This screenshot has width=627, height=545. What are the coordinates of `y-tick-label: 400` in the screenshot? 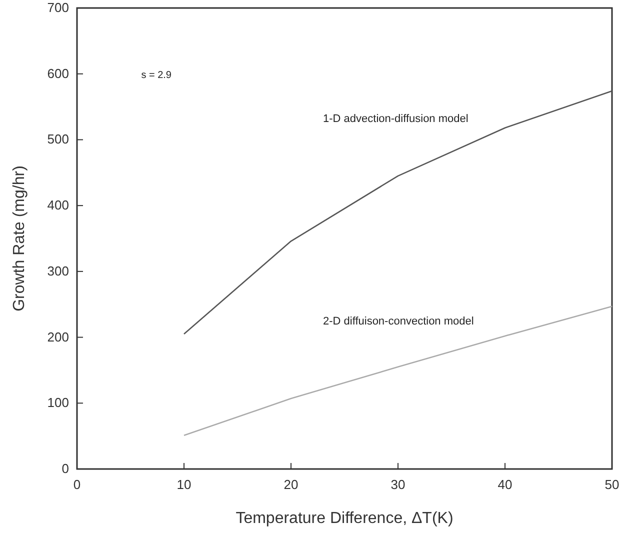 It's located at (58, 205).